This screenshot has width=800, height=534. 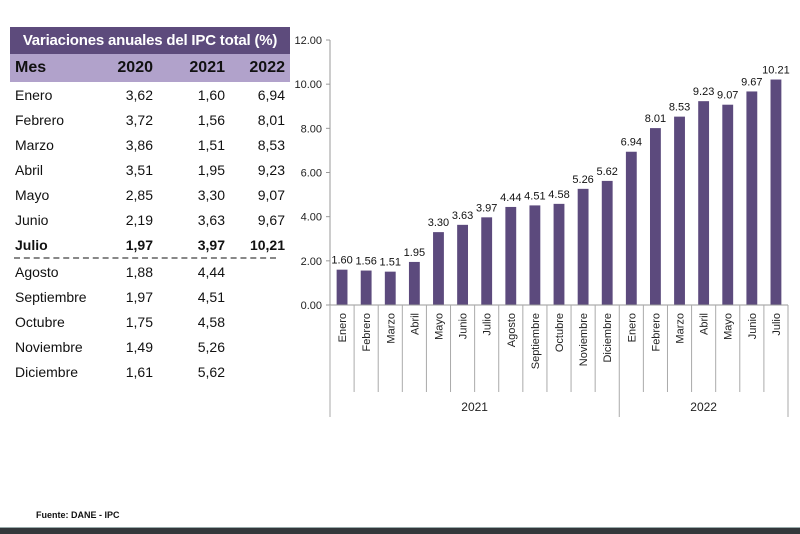 I want to click on table-row: Marzo 3,86 1,51 8,53, so click(x=150, y=144).